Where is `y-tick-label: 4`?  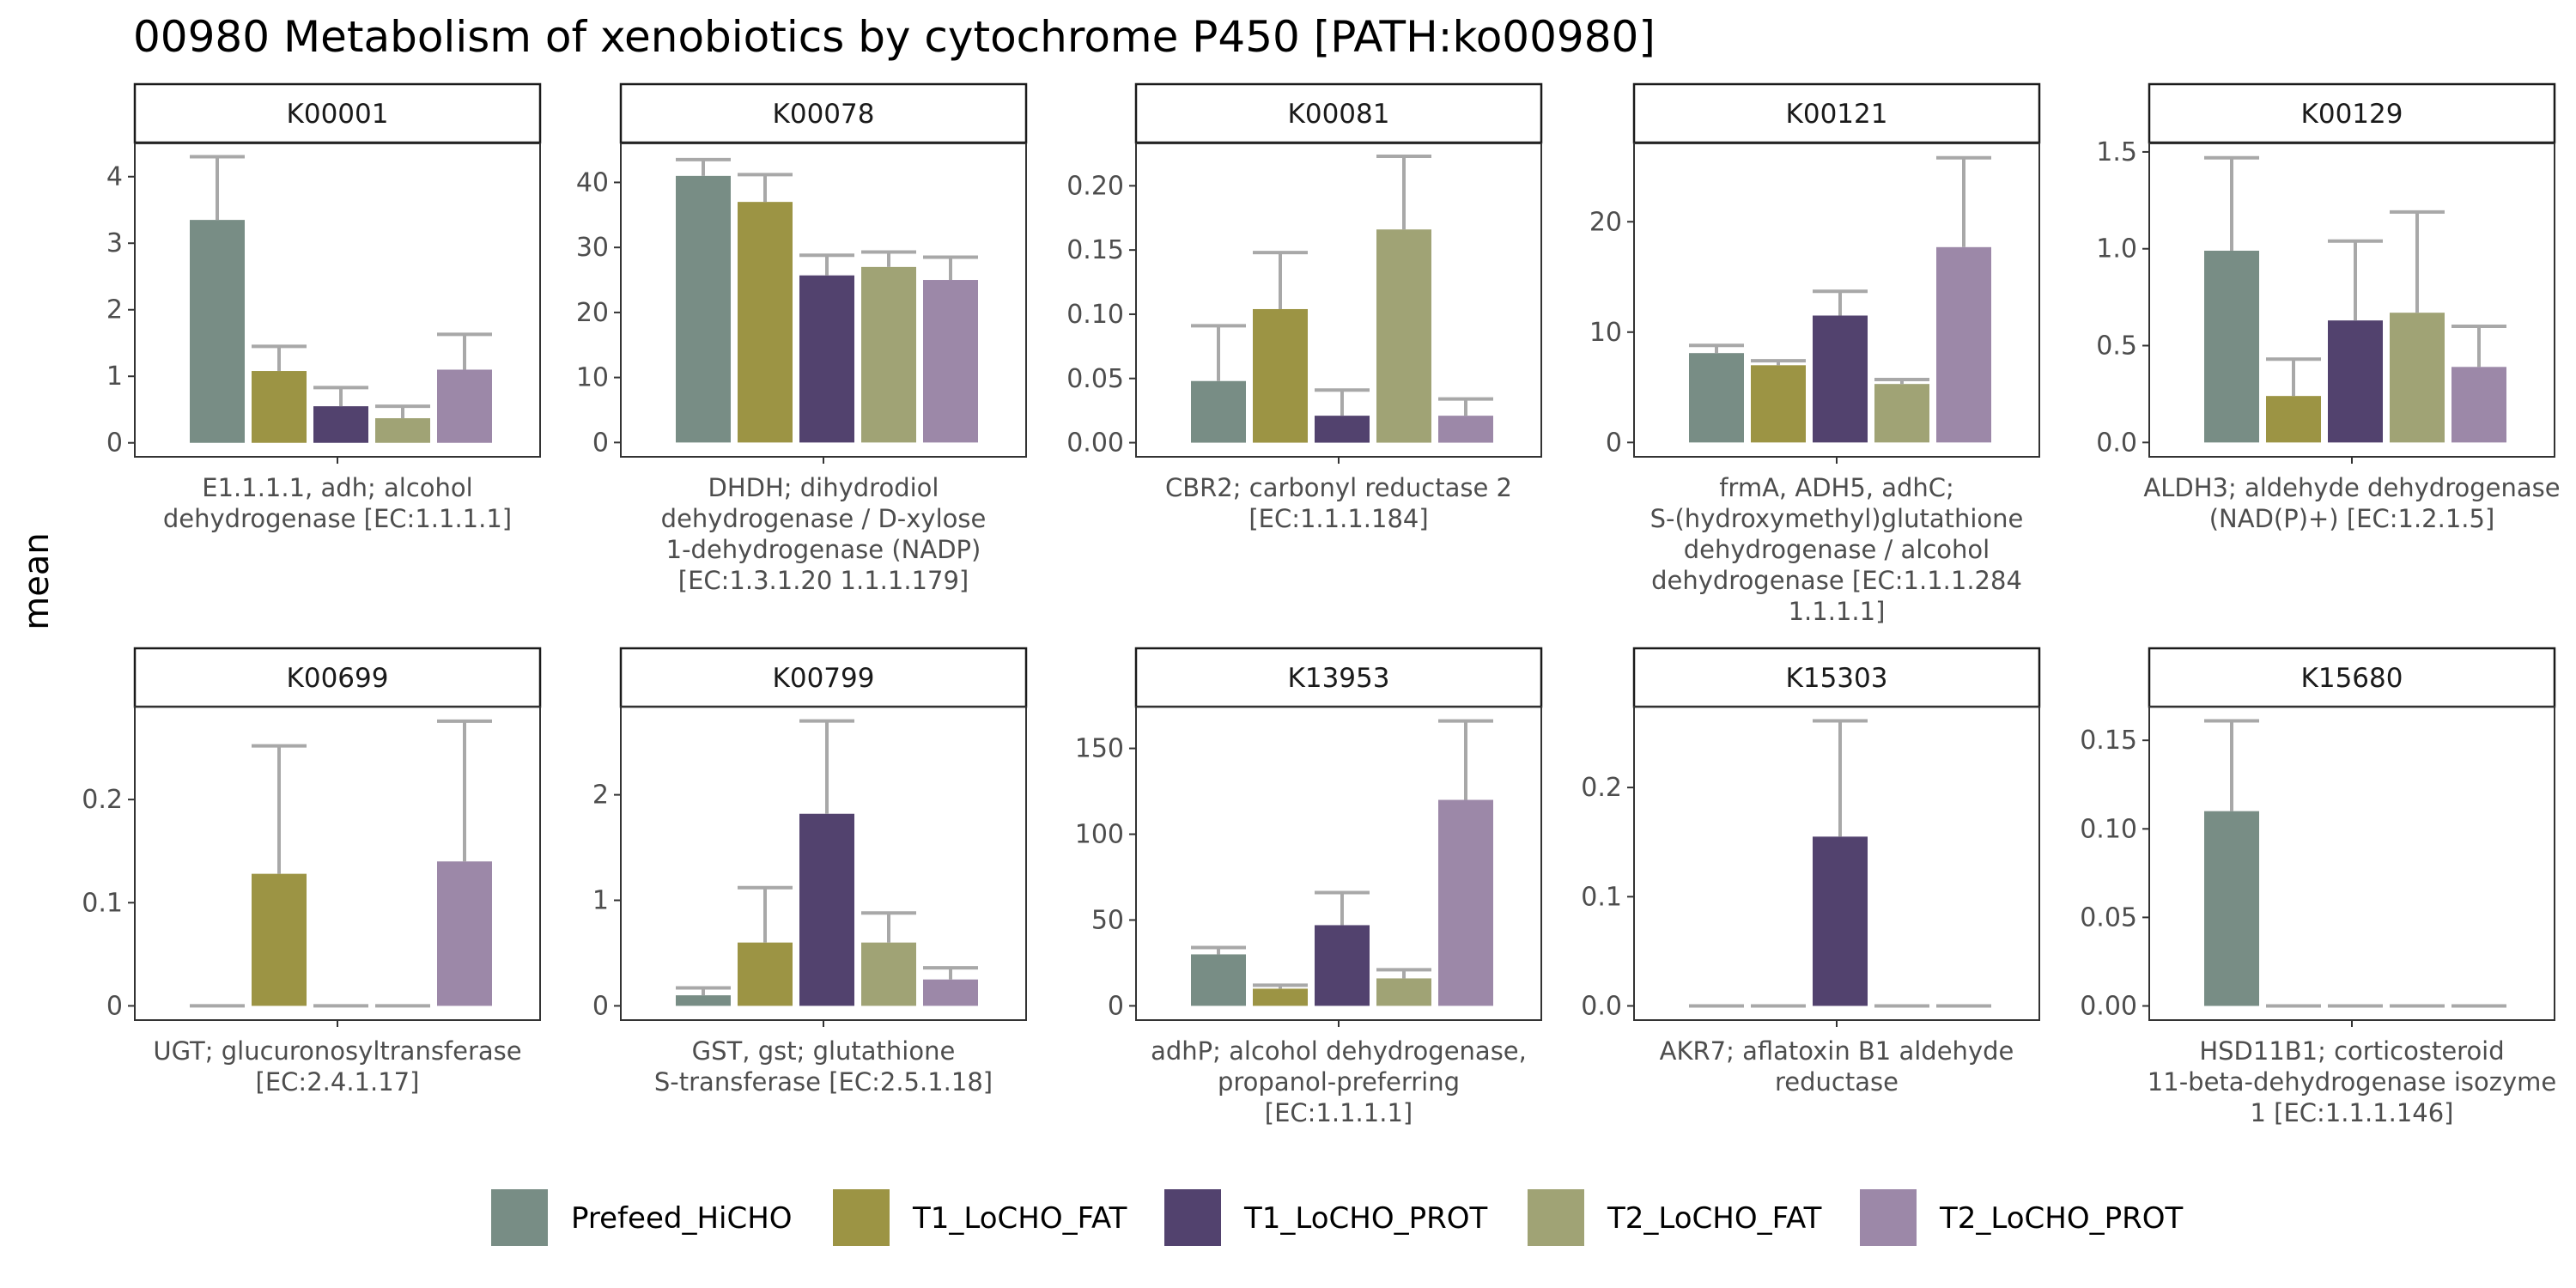
y-tick-label: 4 is located at coordinates (114, 177).